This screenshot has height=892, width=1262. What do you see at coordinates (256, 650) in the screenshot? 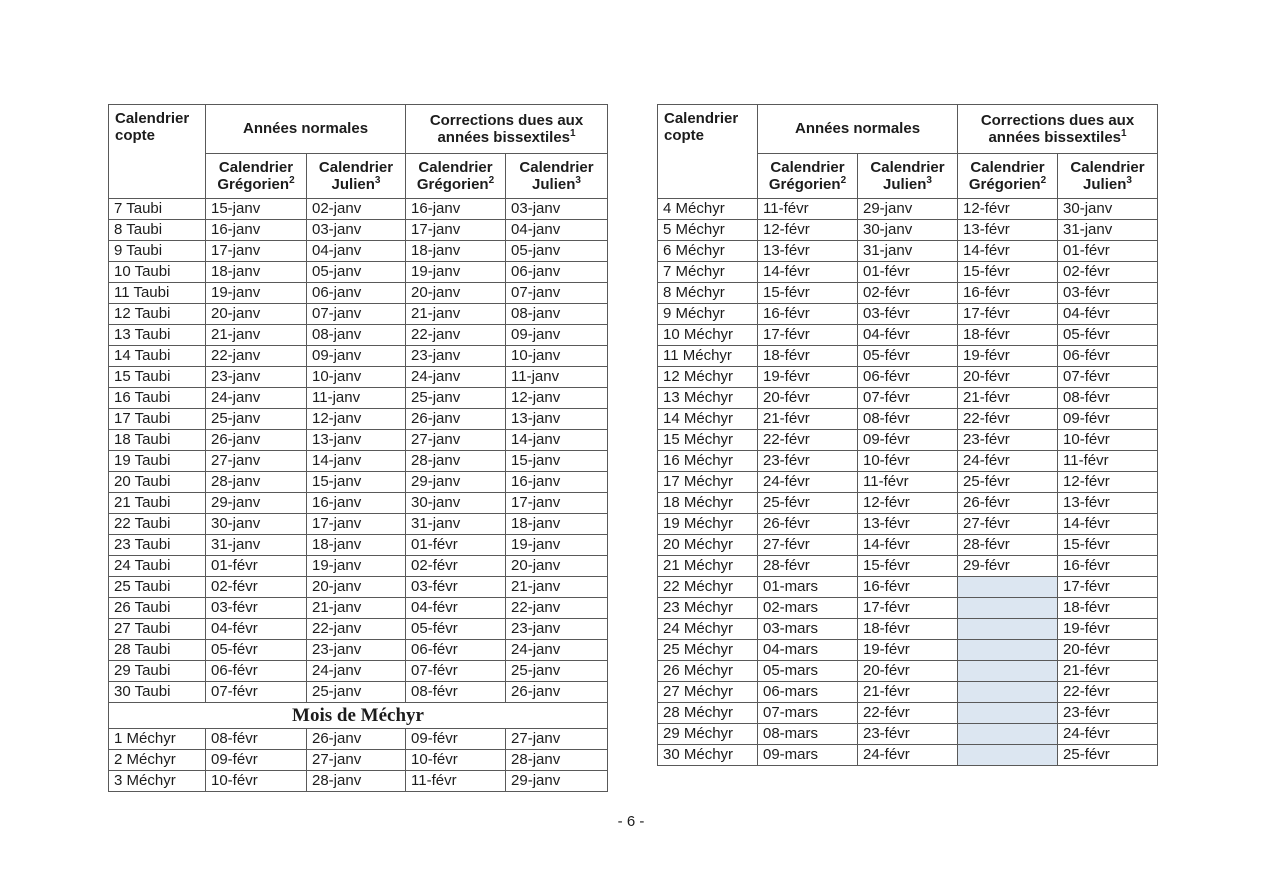
I see `converted-date-cell: 05-févr` at bounding box center [256, 650].